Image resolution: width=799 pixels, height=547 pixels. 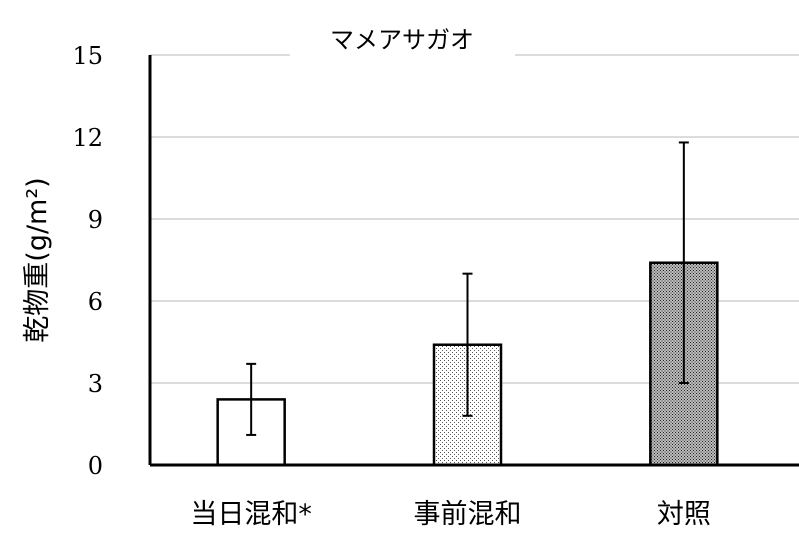 What do you see at coordinates (251, 514) in the screenshot?
I see `x-tick-label: 当日混和*` at bounding box center [251, 514].